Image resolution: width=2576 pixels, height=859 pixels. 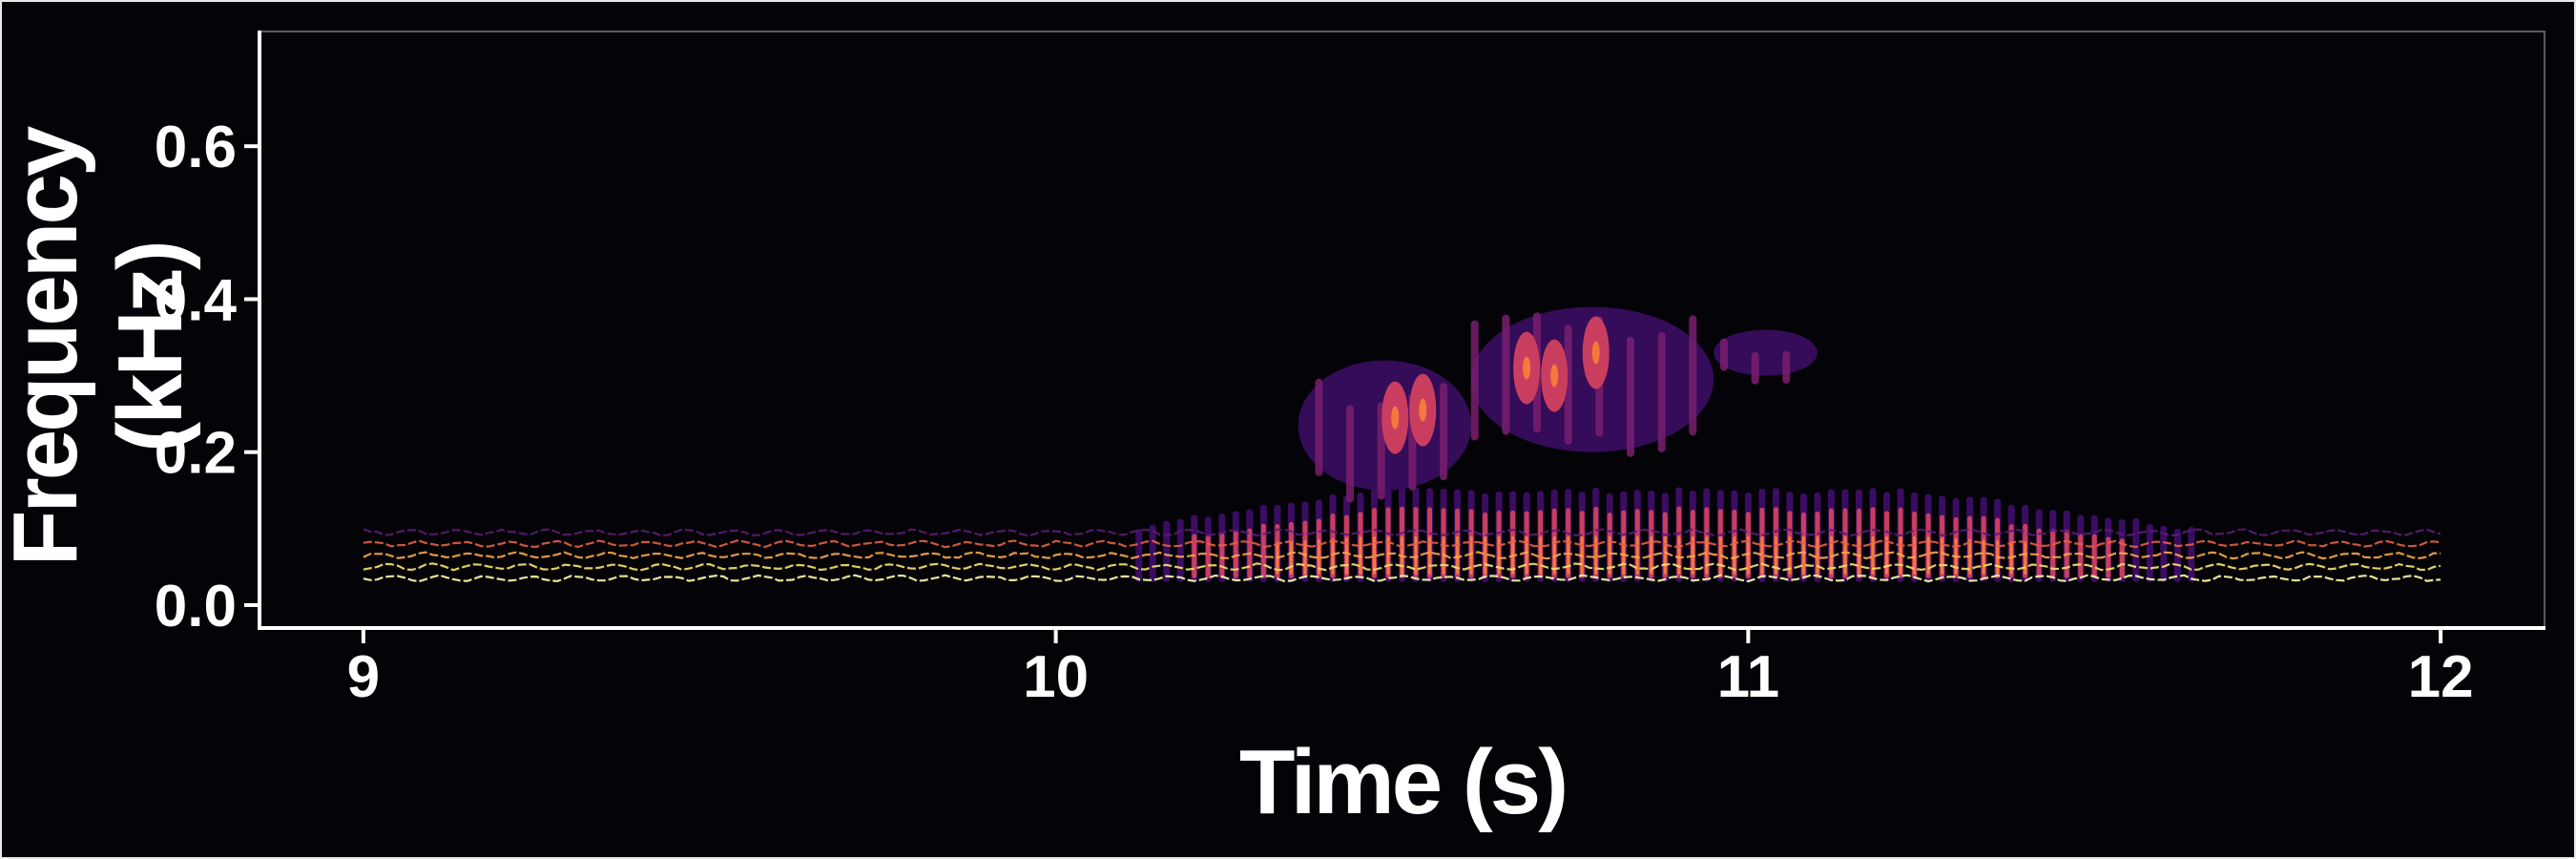 I want to click on x-tick-label: 10, so click(x=1056, y=677).